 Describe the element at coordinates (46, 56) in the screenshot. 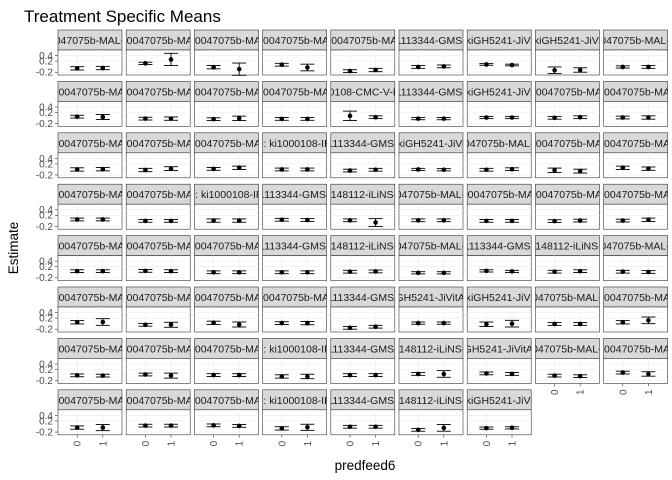

I see `y-tick-label: 0.4` at that location.